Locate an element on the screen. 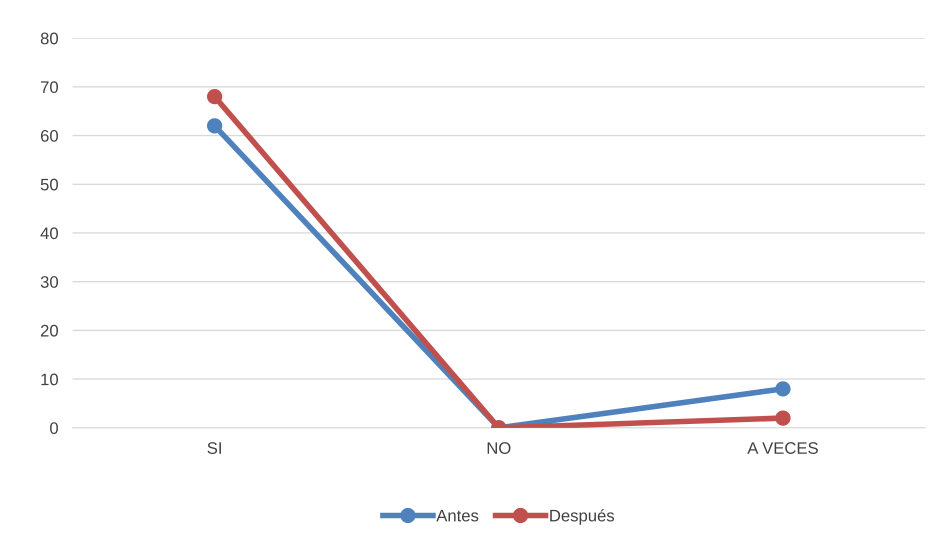 Image resolution: width=942 pixels, height=545 pixels. y-tick-label: 80 is located at coordinates (49, 38).